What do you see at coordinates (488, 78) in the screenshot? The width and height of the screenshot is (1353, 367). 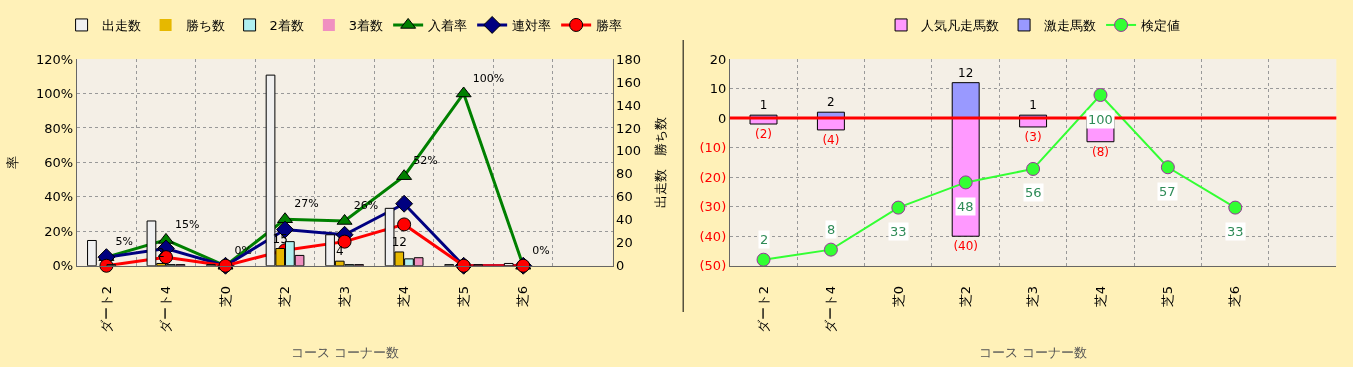 I see `data-label: 100%` at bounding box center [488, 78].